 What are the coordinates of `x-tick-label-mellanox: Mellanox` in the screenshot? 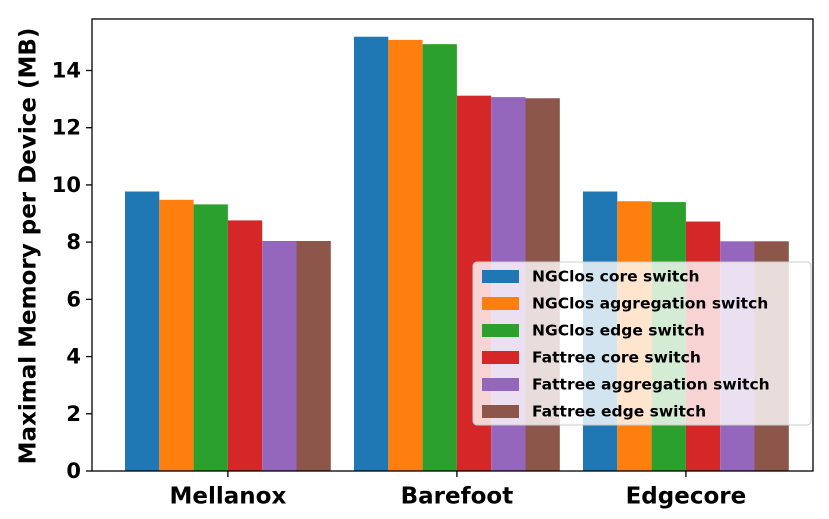 It's located at (228, 497).